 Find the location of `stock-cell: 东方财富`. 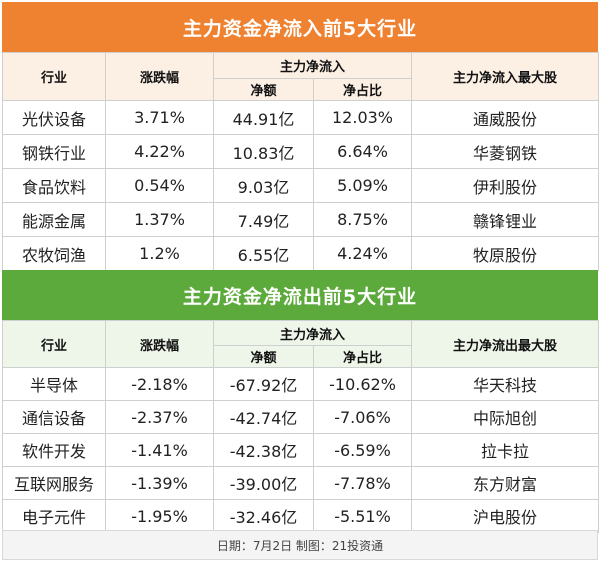

stock-cell: 东方财富 is located at coordinates (505, 483).